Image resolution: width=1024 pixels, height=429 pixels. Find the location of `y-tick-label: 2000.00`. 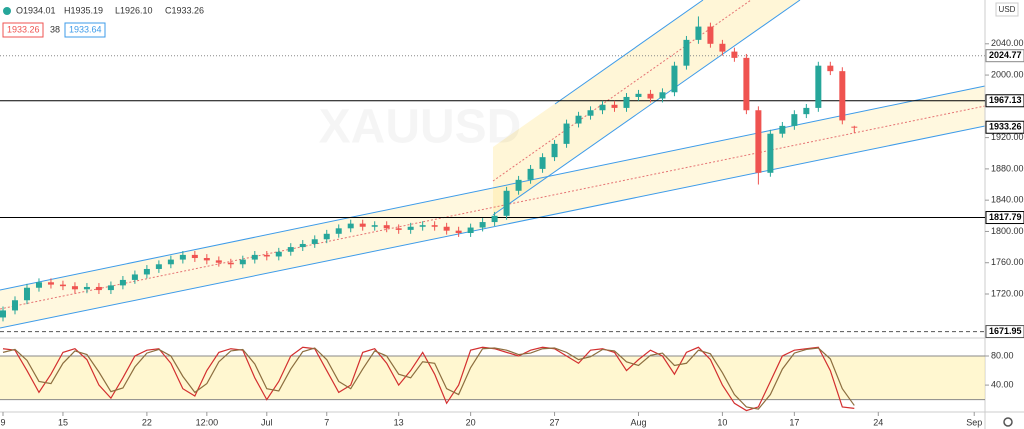

y-tick-label: 2000.00 is located at coordinates (1007, 74).